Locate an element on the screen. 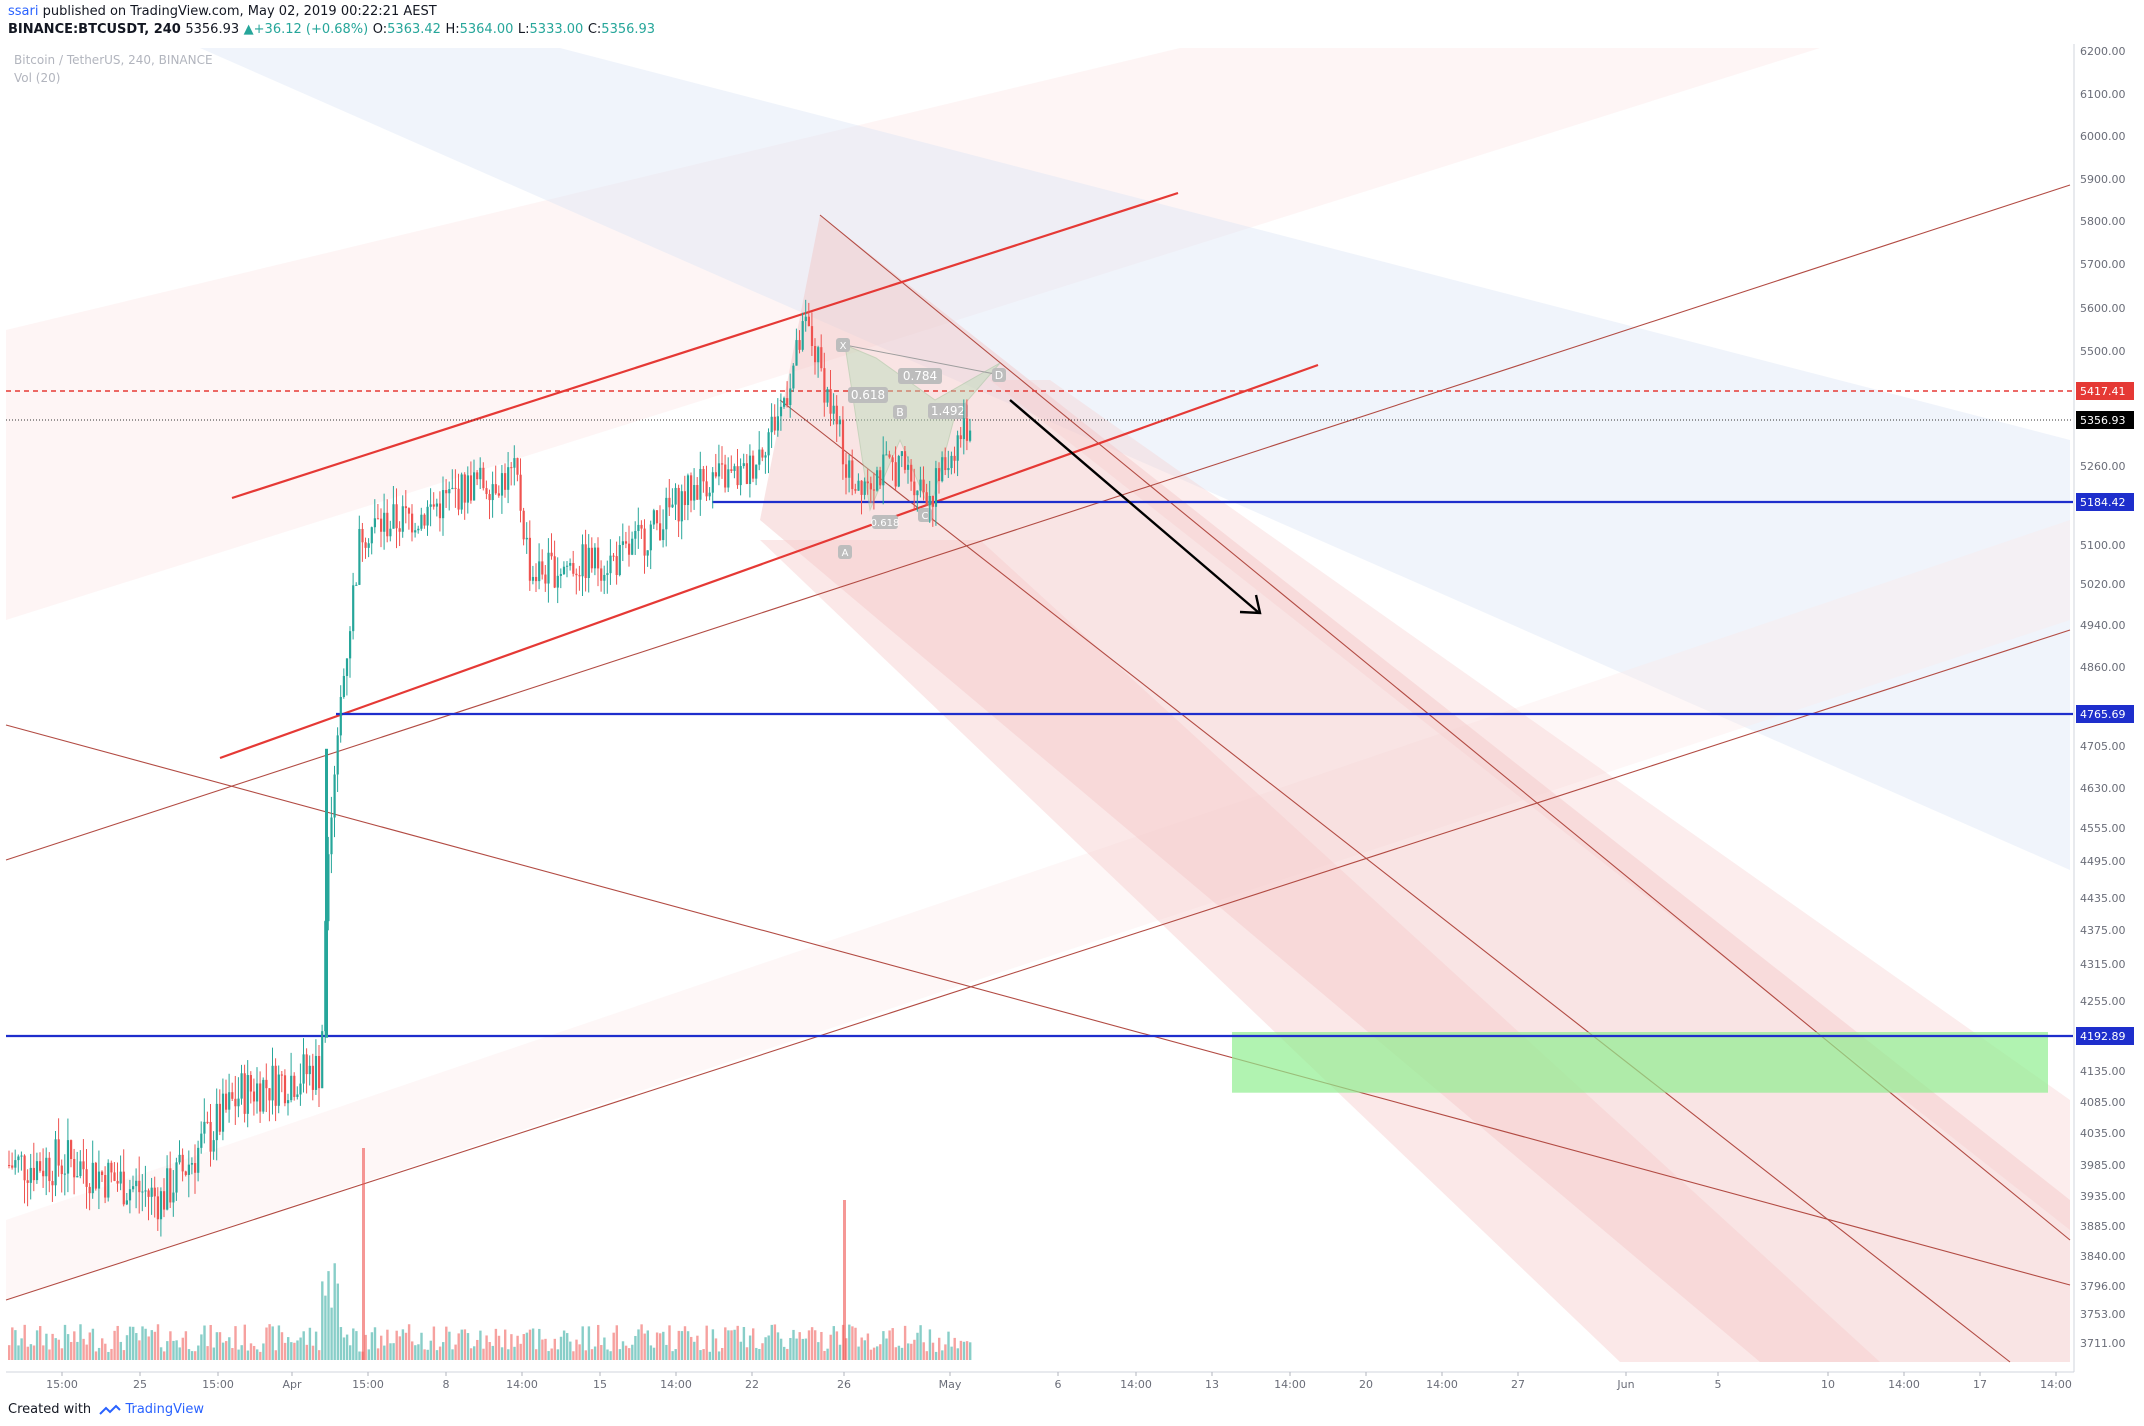 Image resolution: width=2144 pixels, height=1426 pixels. tradingview-logo-icon is located at coordinates (110, 1410).